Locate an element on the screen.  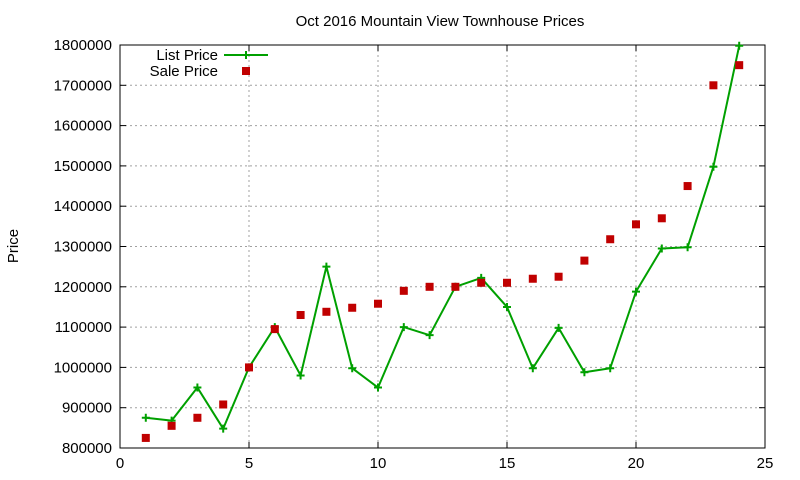
y-tick-label: 1600000 is located at coordinates (83, 126).